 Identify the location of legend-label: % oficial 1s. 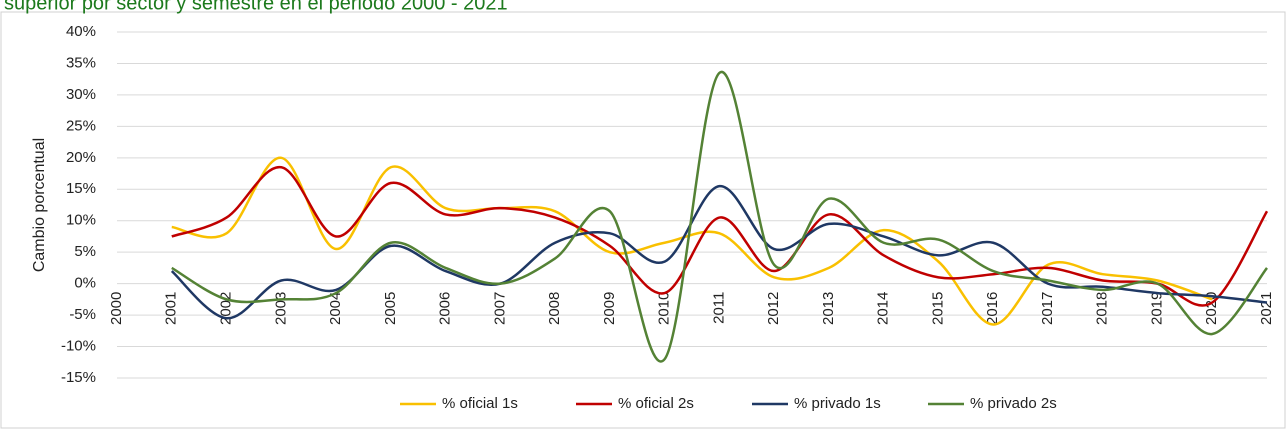
(480, 403).